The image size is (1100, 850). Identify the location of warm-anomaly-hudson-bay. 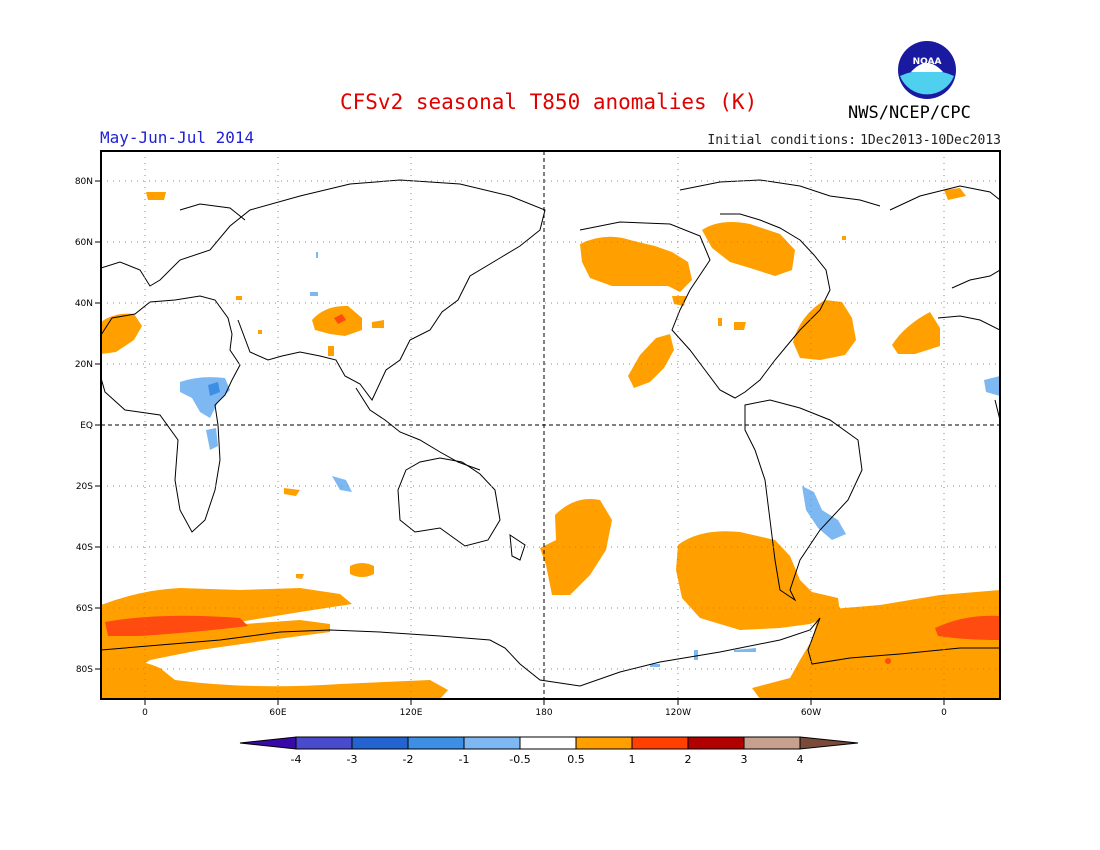
(748, 249).